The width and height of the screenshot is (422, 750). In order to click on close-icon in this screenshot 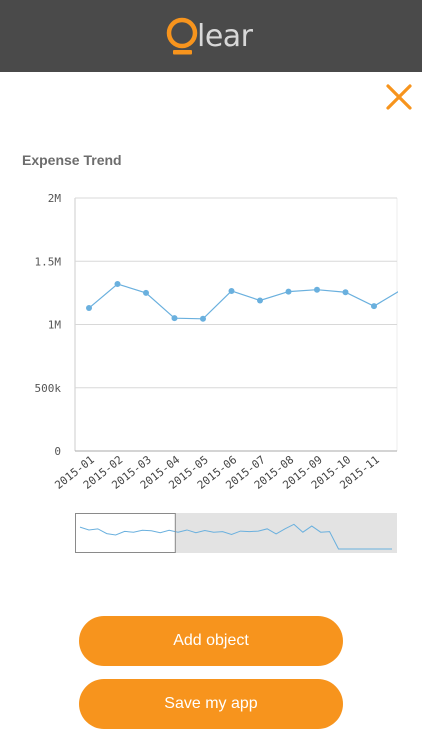, I will do `click(399, 97)`.